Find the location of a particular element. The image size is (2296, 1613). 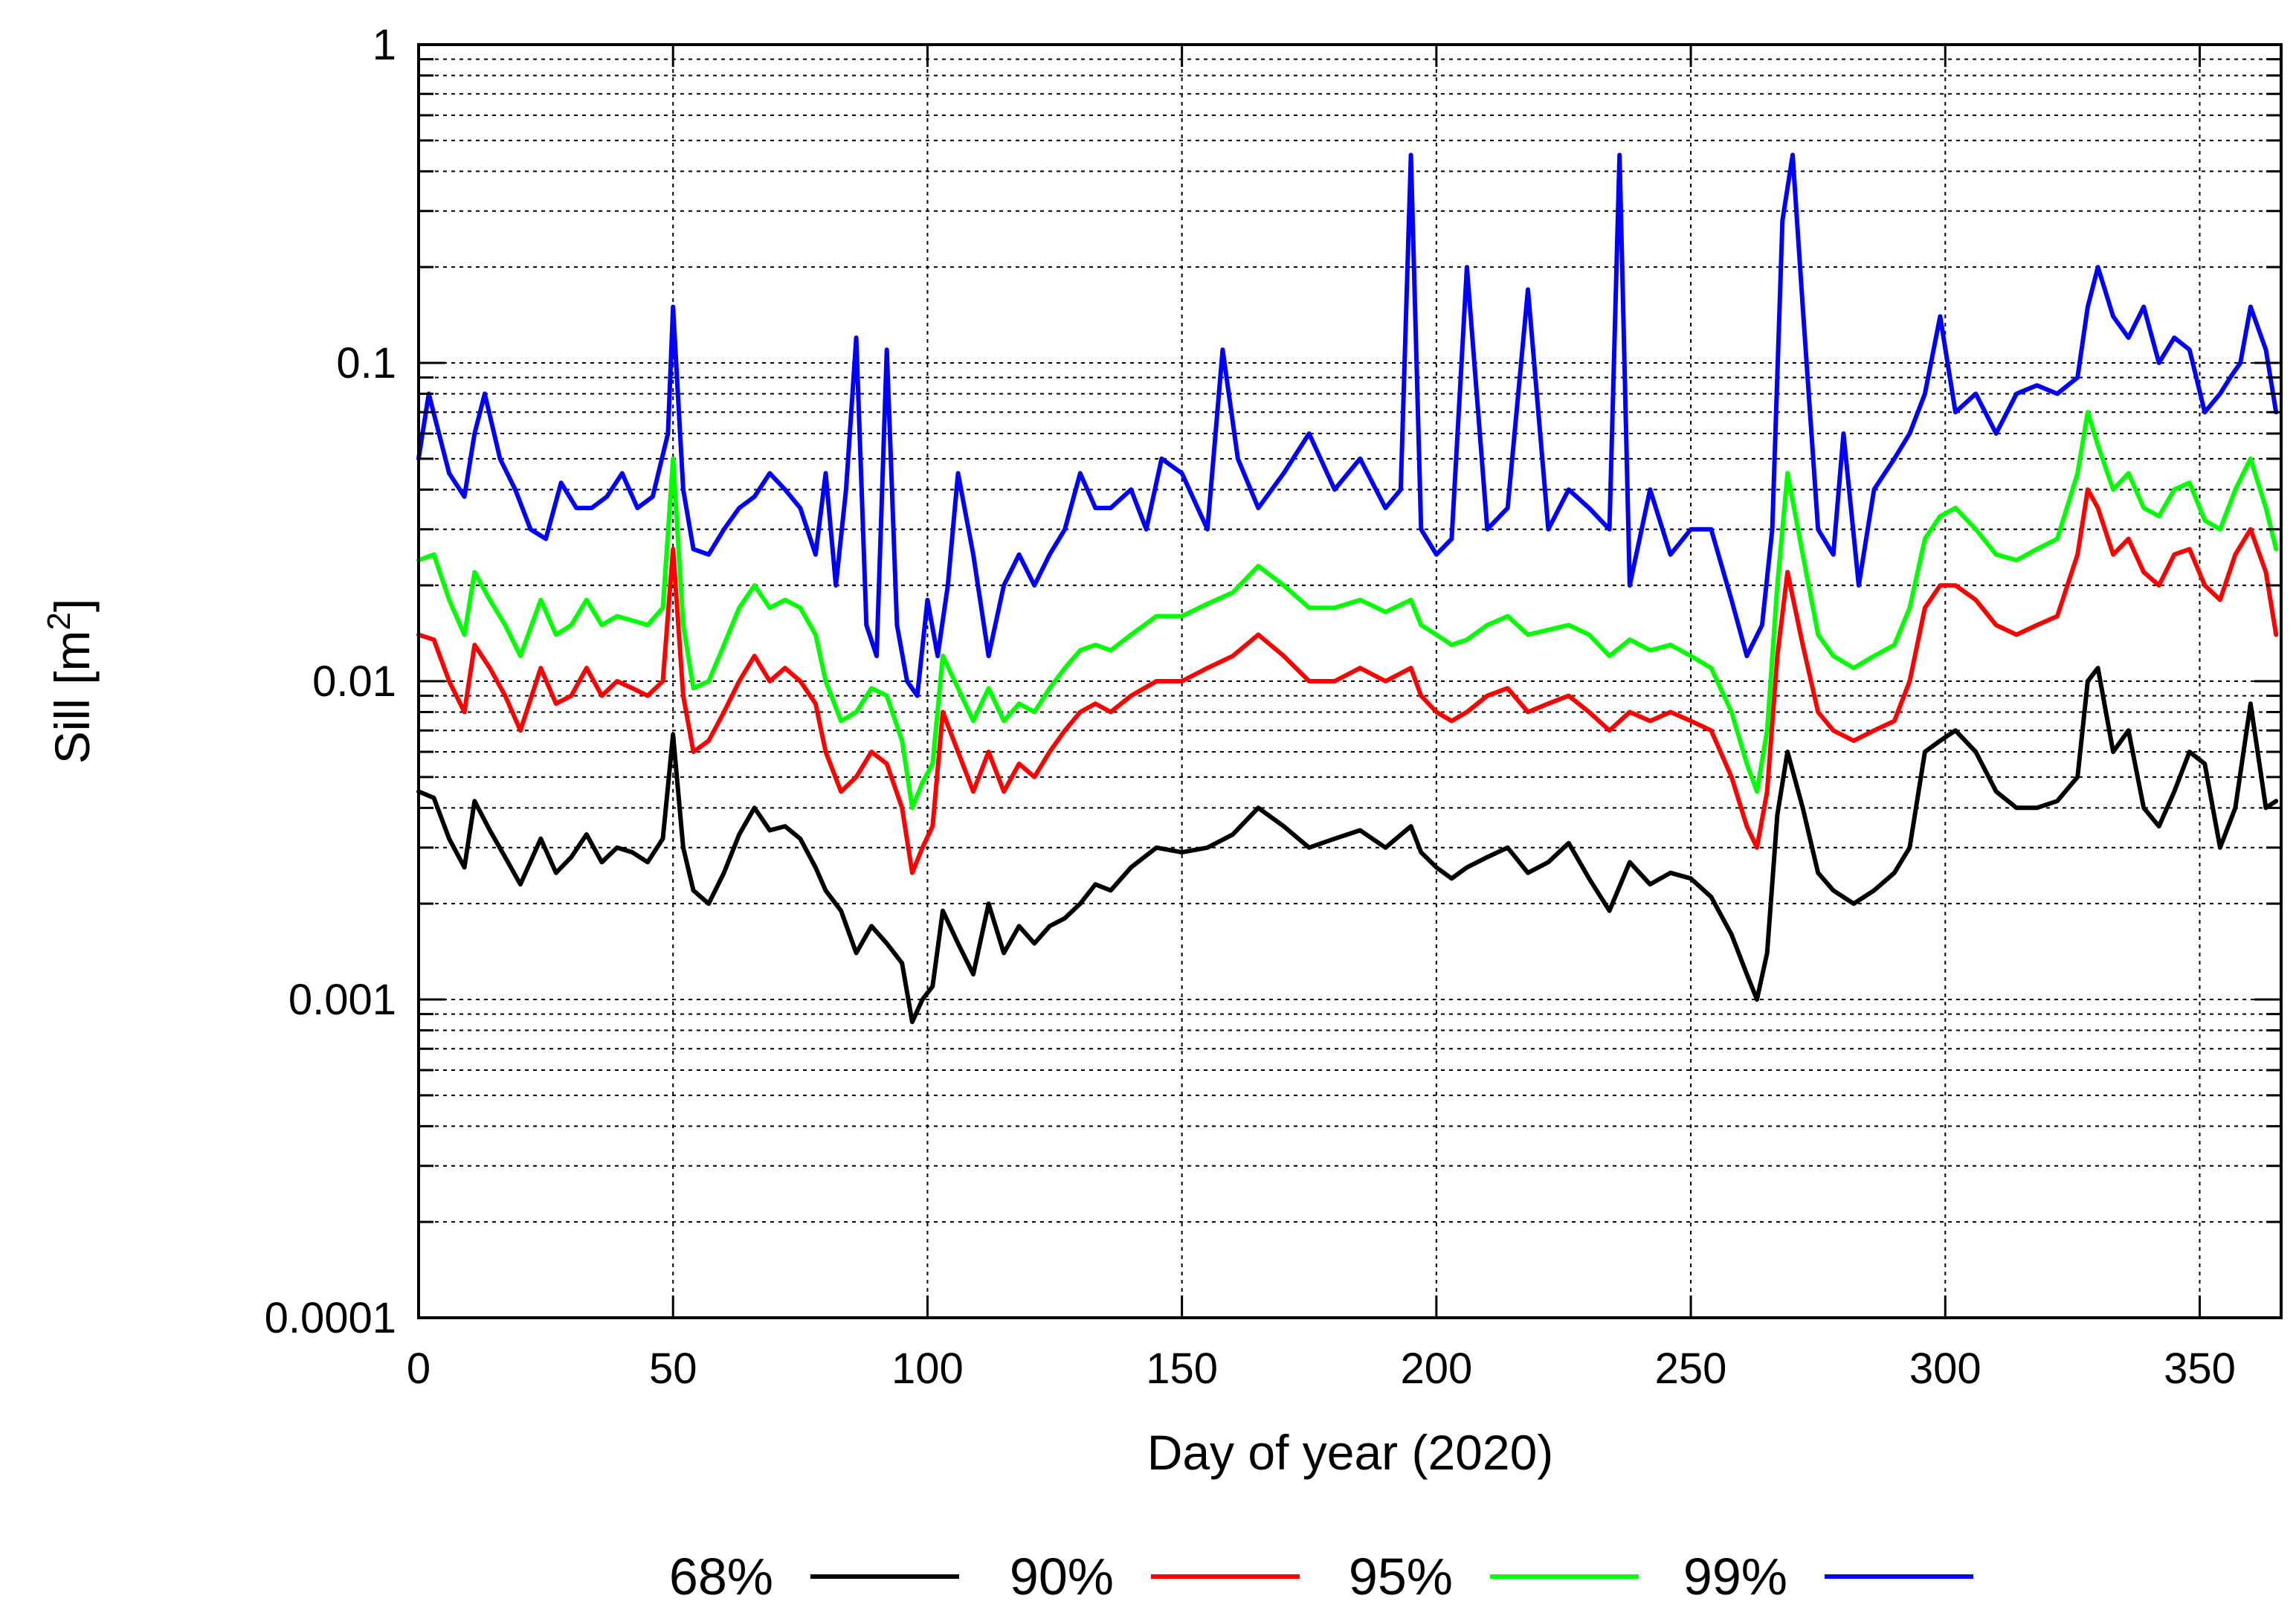

y-tick-label: 0.01 is located at coordinates (354, 681).